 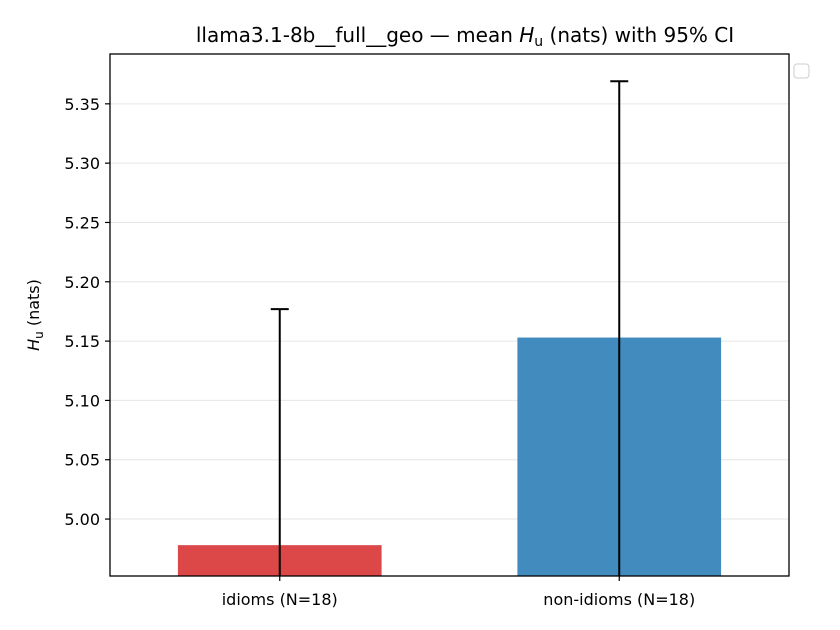 What do you see at coordinates (801, 71) in the screenshot?
I see `legend-box` at bounding box center [801, 71].